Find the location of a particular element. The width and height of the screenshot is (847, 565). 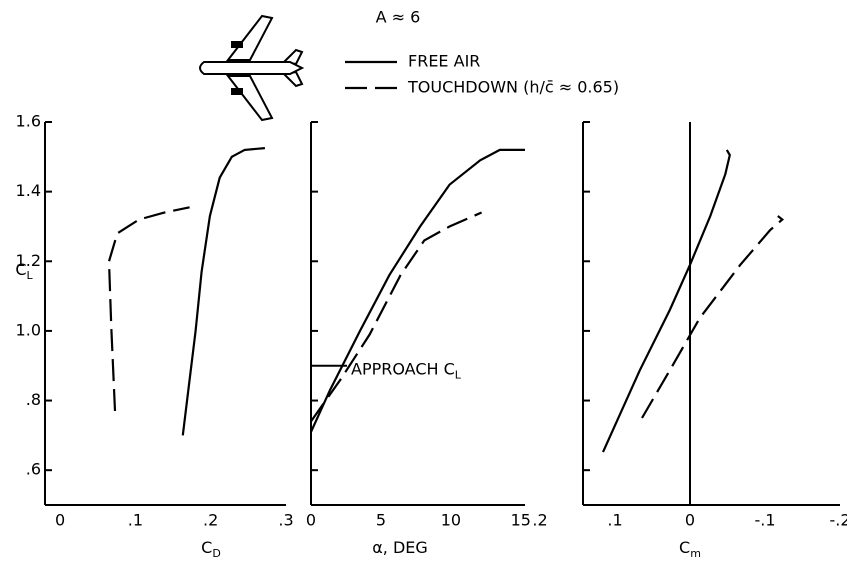

x-tick-label: 15 is located at coordinates (521, 520).